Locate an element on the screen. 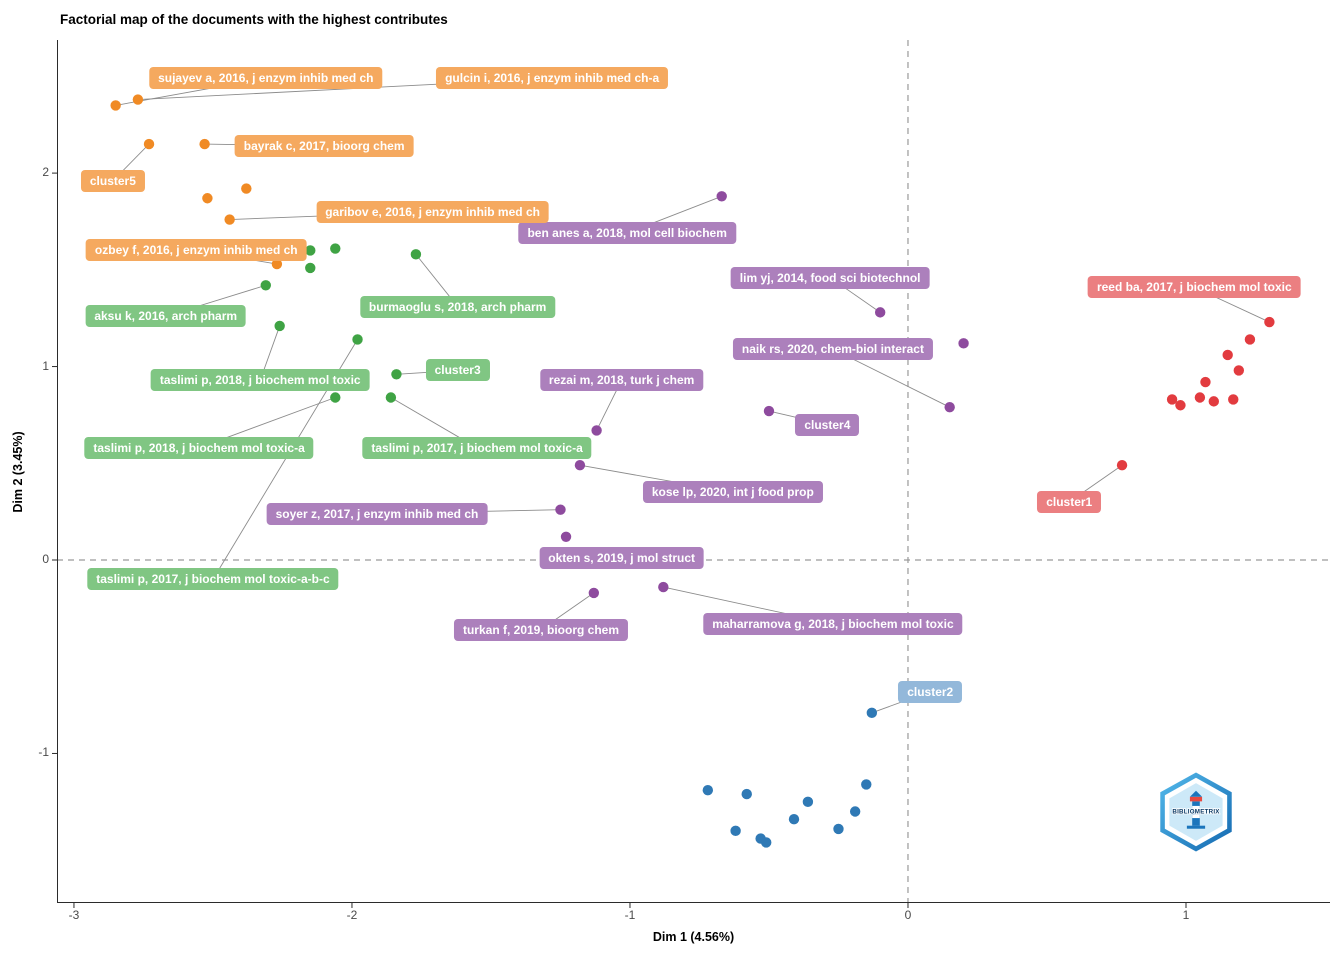 The image size is (1344, 960). doc-label: bayrak c, 2017, bioorg chem is located at coordinates (324, 146).